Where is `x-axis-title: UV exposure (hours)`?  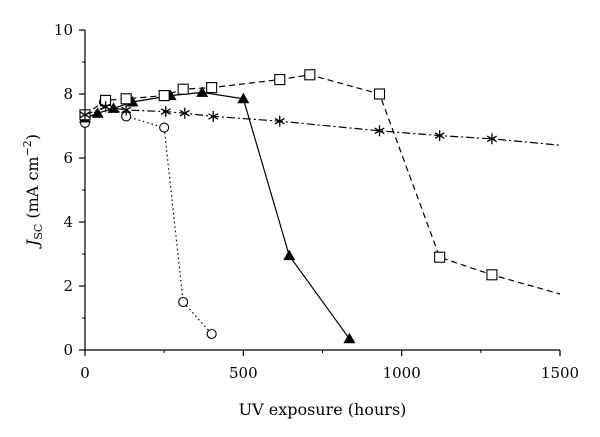
x-axis-title: UV exposure (hours) is located at coordinates (323, 409).